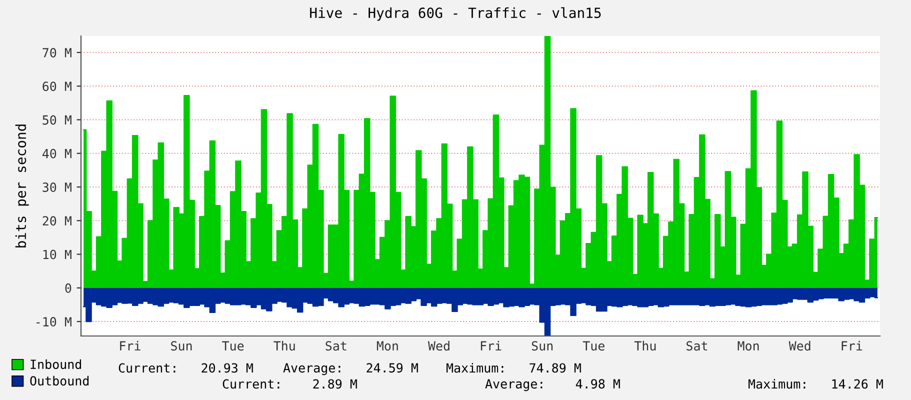 This screenshot has width=911, height=400. Describe the element at coordinates (455, 14) in the screenshot. I see `chart-title: Hive - Hydra 60G - Traffic - vlan15` at that location.